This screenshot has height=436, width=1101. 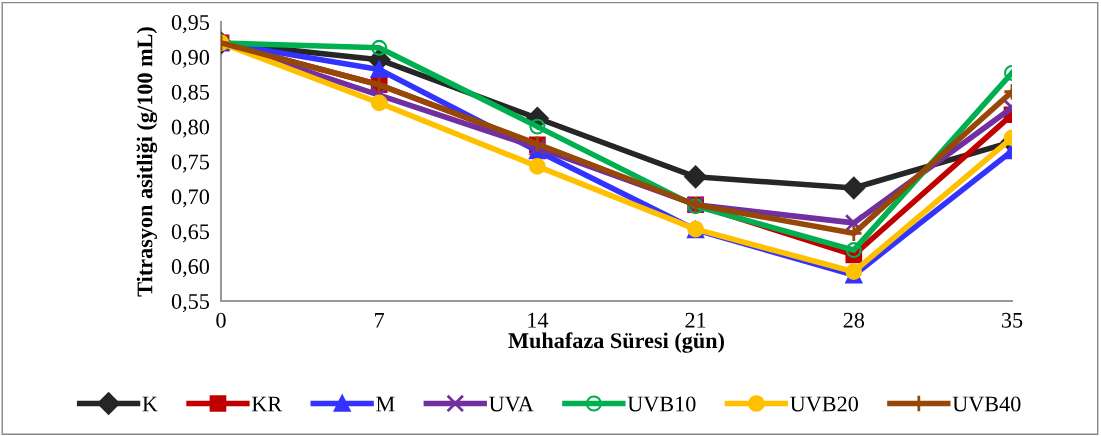 What do you see at coordinates (267, 404) in the screenshot?
I see `legend-label: KR` at bounding box center [267, 404].